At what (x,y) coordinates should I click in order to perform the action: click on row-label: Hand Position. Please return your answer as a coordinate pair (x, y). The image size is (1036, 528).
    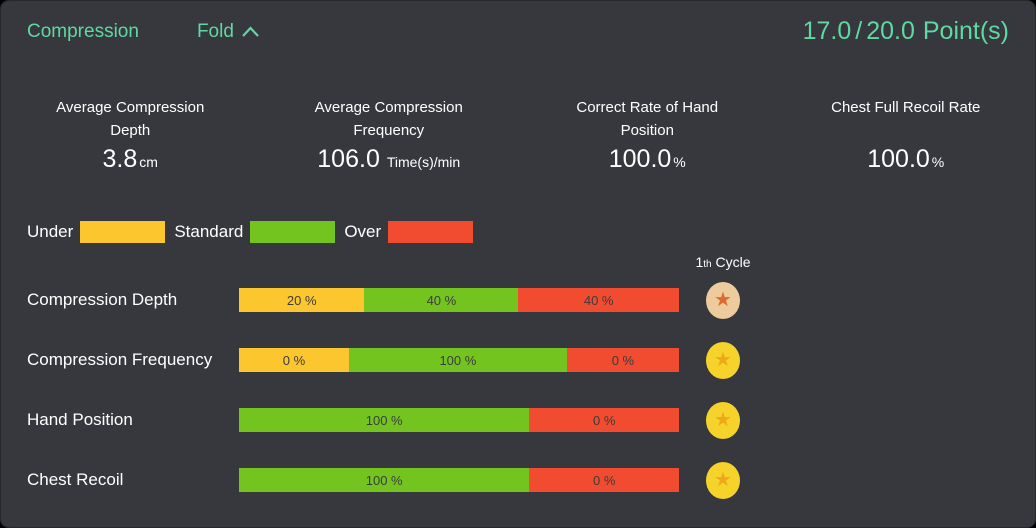
    Looking at the image, I should click on (80, 419).